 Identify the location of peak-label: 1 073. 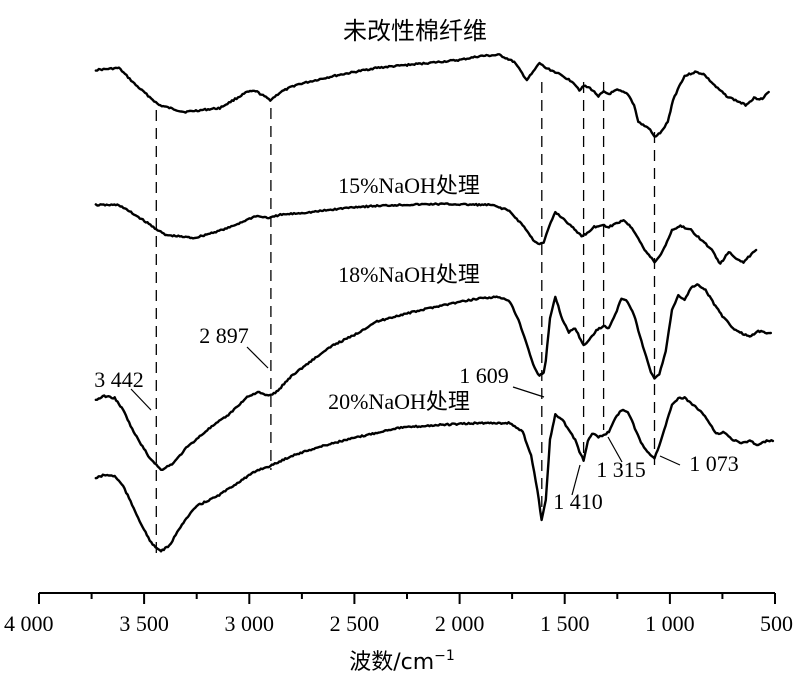
(714, 463).